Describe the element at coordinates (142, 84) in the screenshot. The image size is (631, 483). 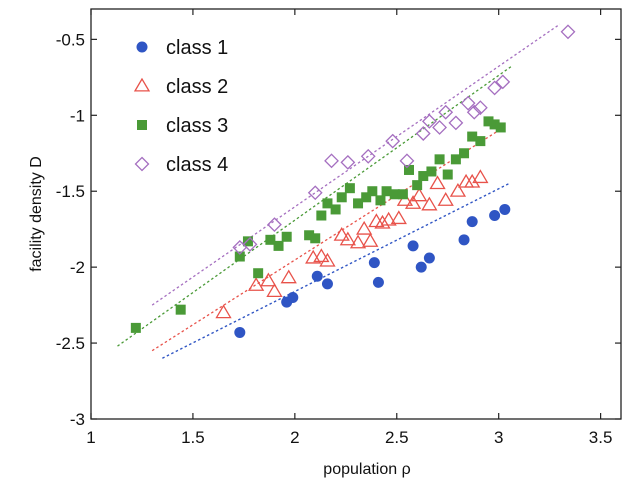
I see `class-2-legend-marker` at that location.